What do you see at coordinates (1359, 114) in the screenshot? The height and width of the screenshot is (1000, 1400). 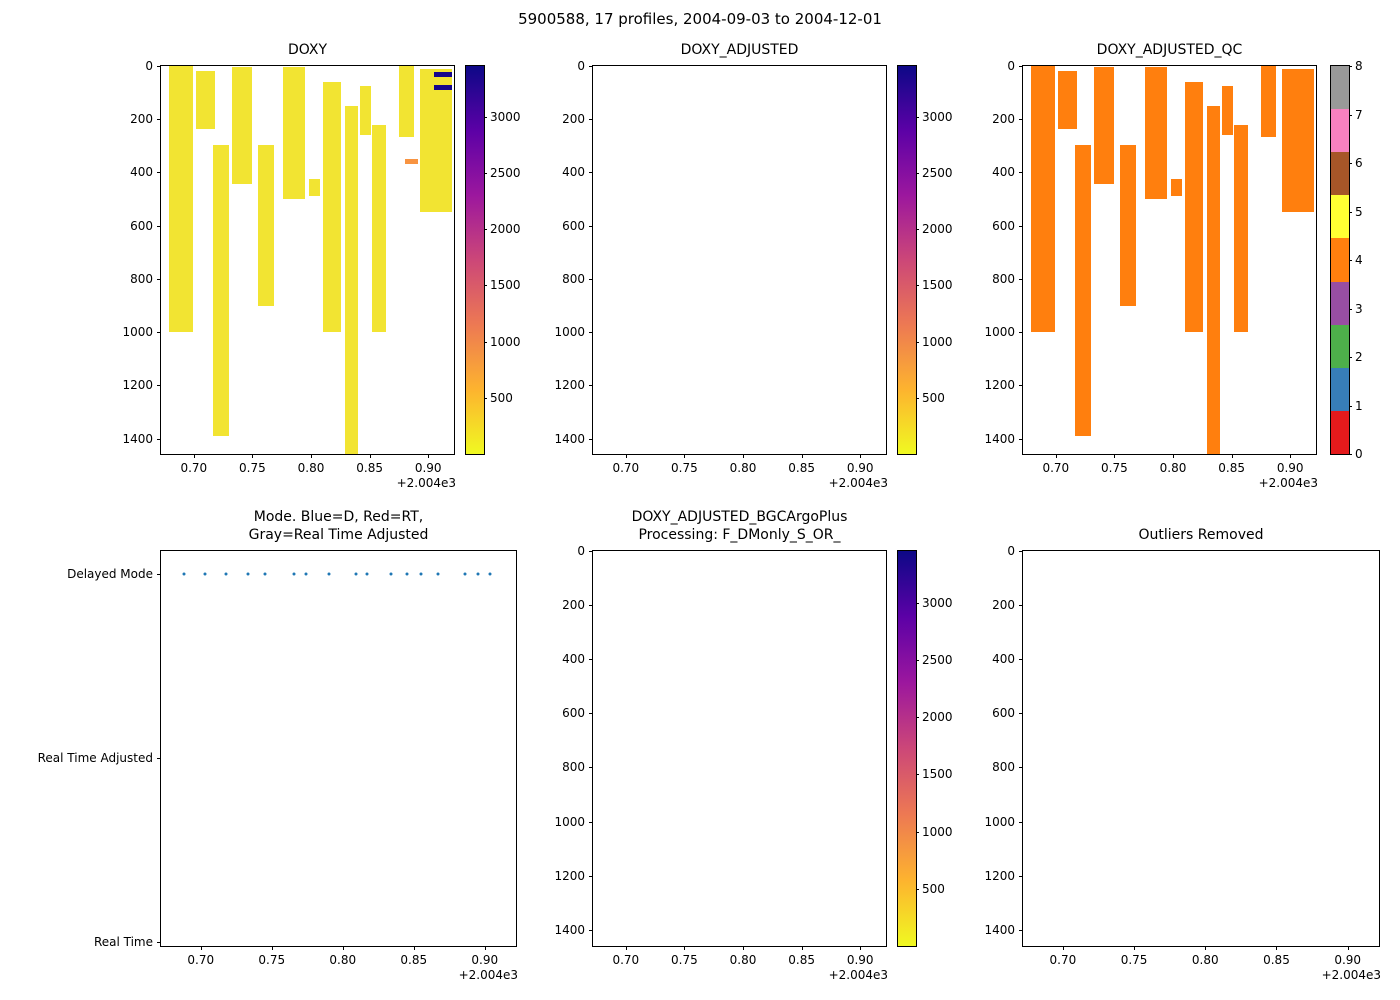 I see `colorbar-tick-label: 7` at bounding box center [1359, 114].